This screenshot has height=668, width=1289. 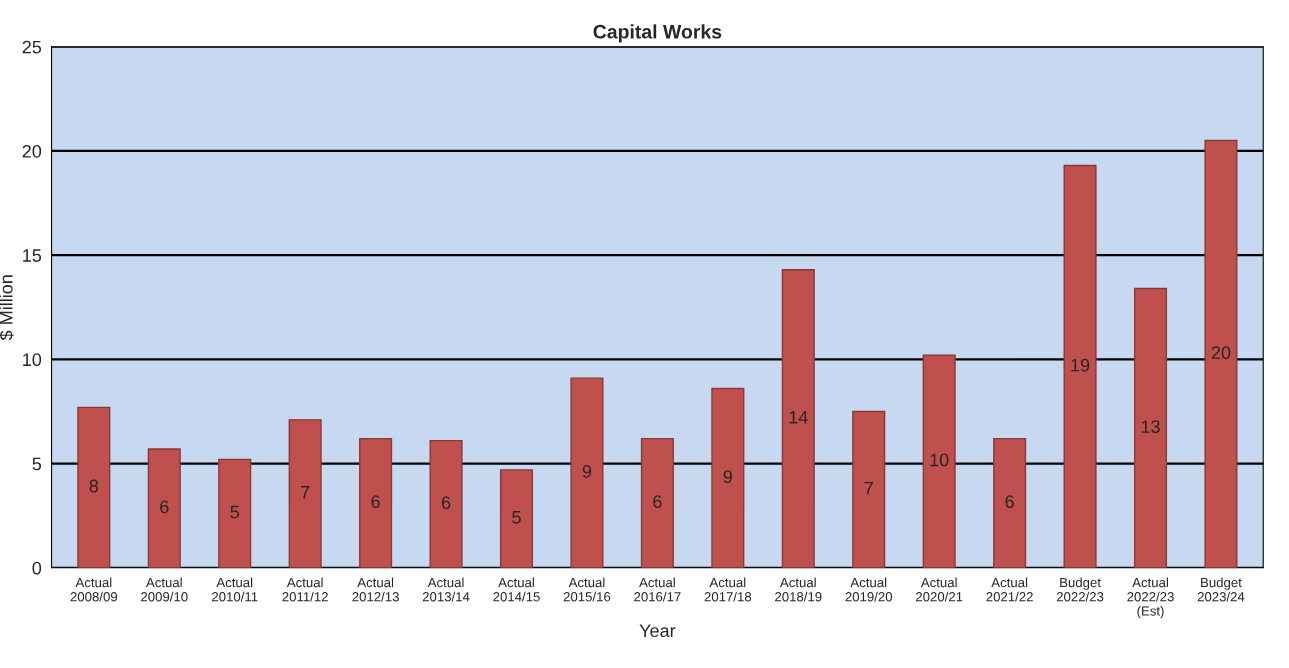 What do you see at coordinates (94, 589) in the screenshot?
I see `x-tick-label: Actual 2008/09` at bounding box center [94, 589].